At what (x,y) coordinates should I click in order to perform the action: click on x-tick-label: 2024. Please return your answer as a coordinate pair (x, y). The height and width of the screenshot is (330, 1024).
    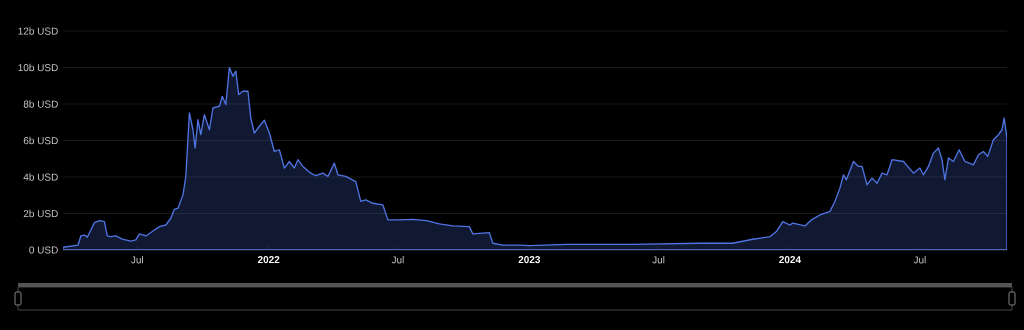
    Looking at the image, I should click on (790, 260).